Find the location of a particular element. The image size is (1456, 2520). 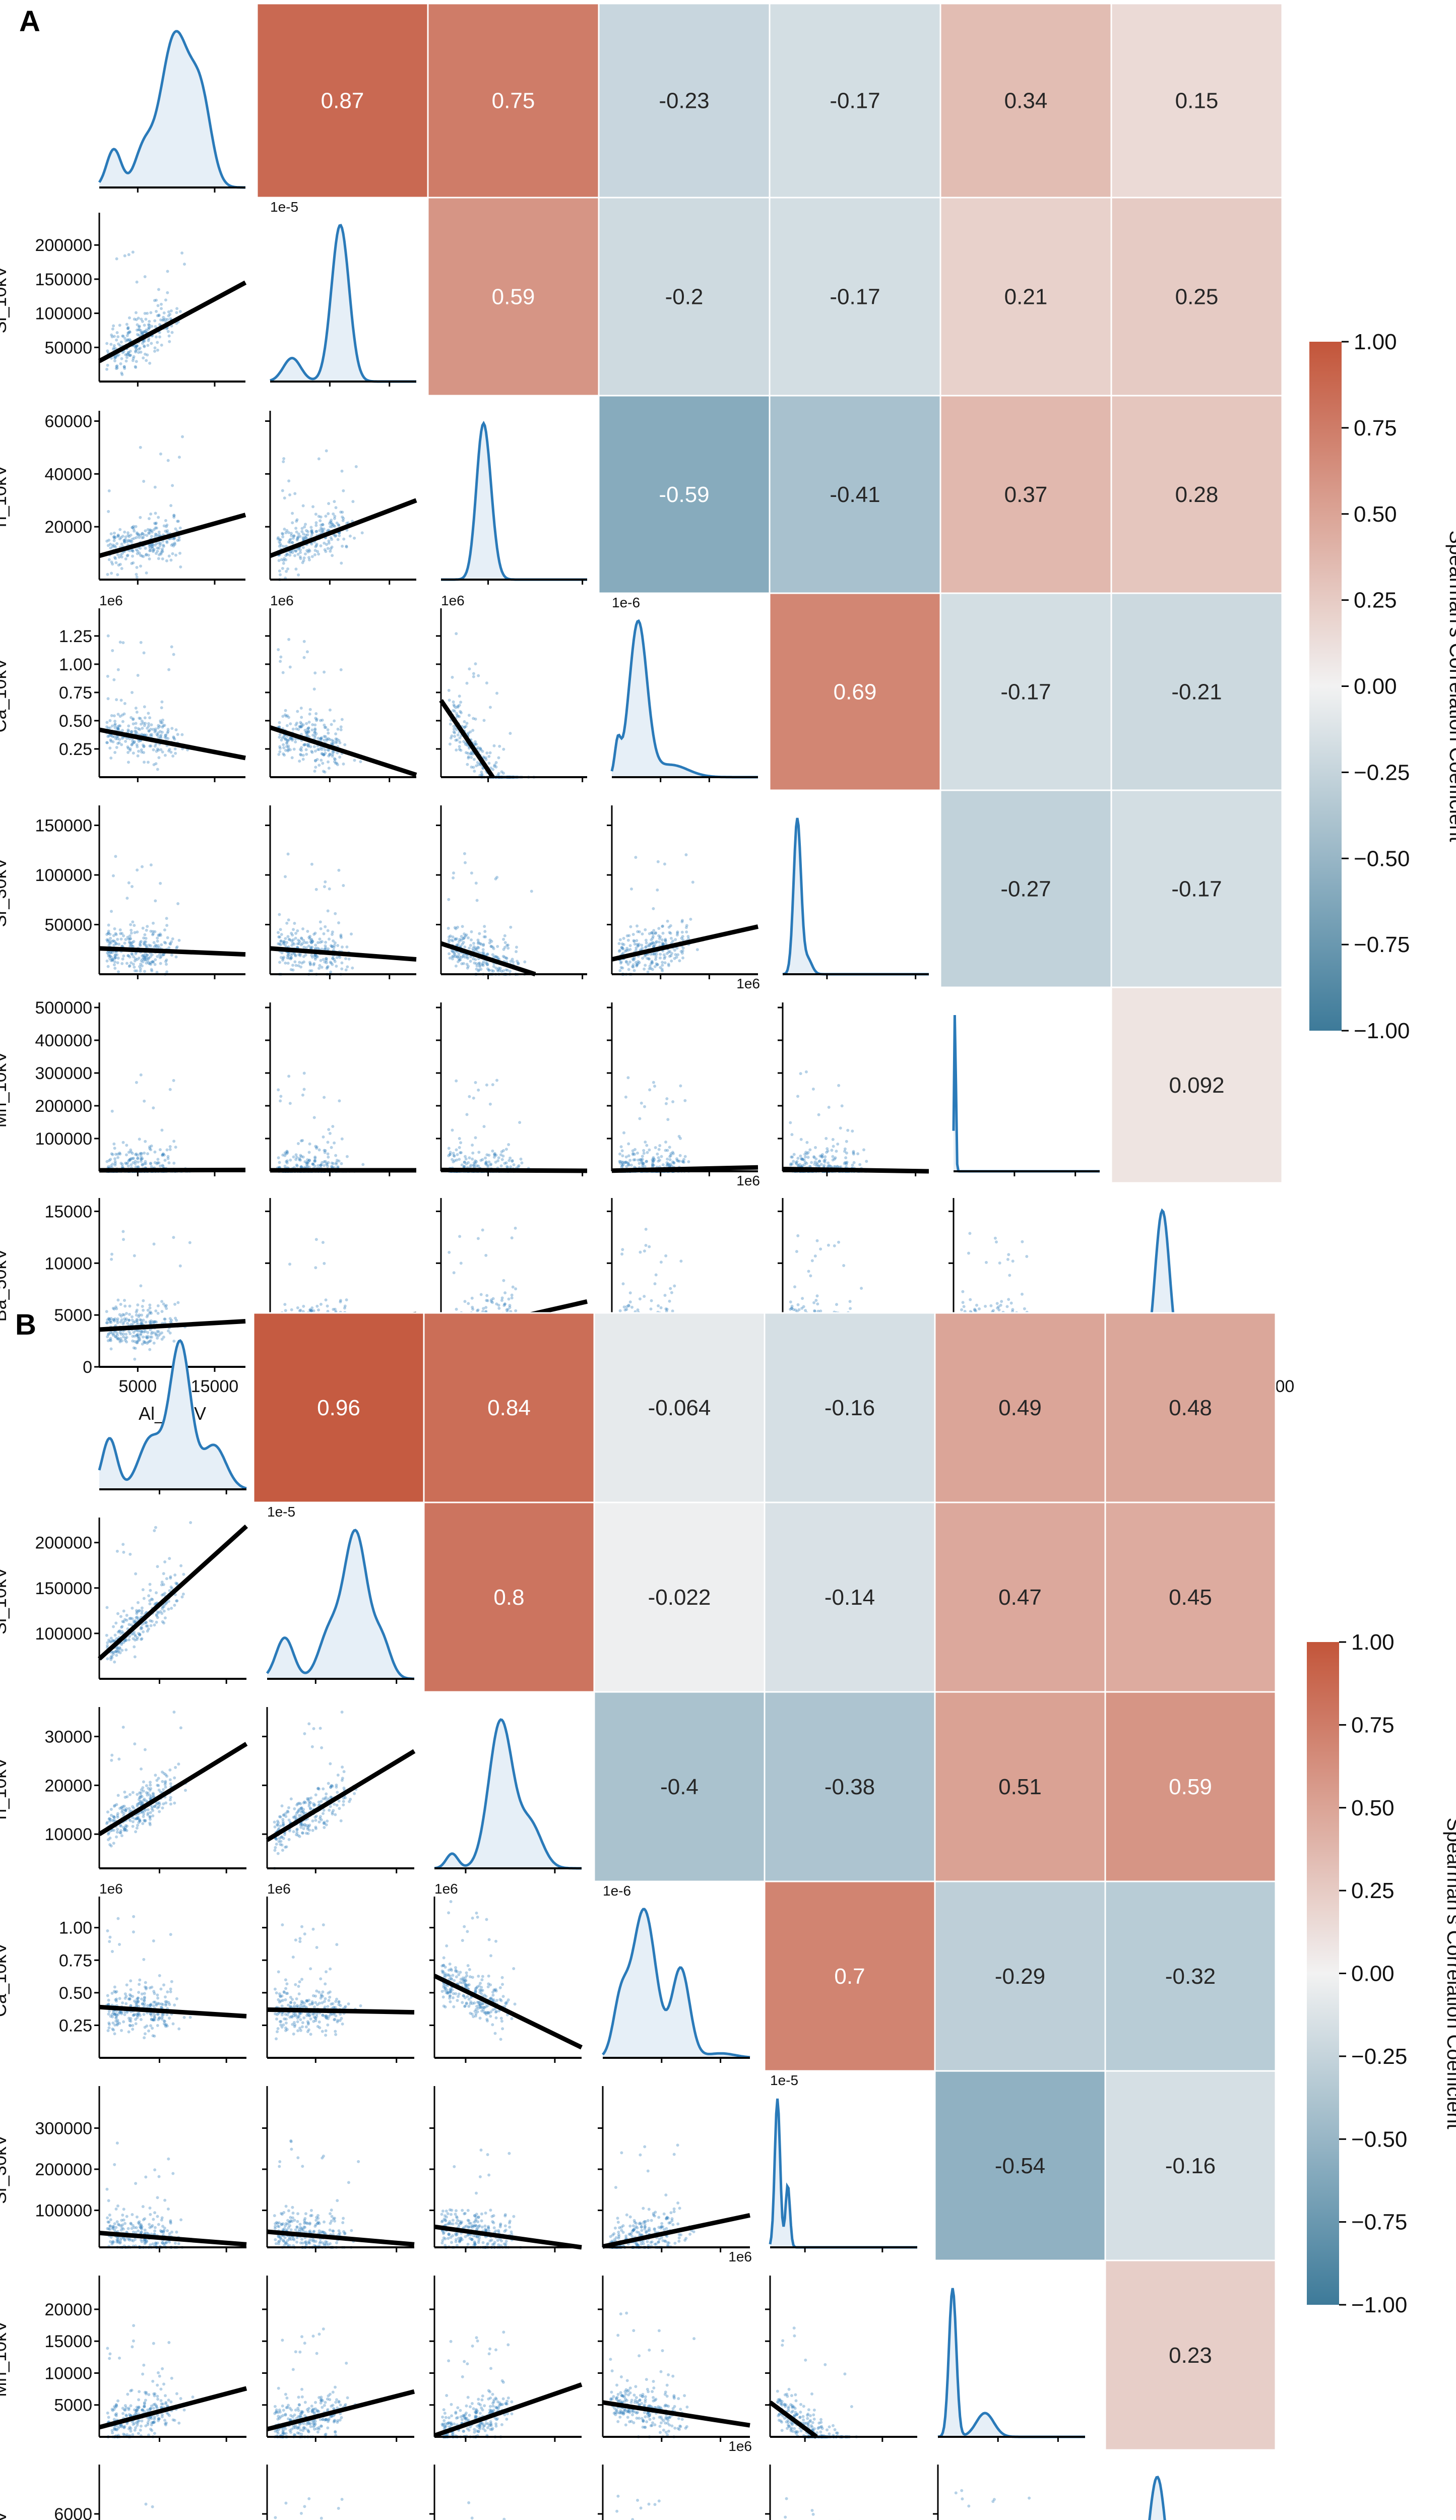

heatmap-cell: -0.2 is located at coordinates (685, 297).